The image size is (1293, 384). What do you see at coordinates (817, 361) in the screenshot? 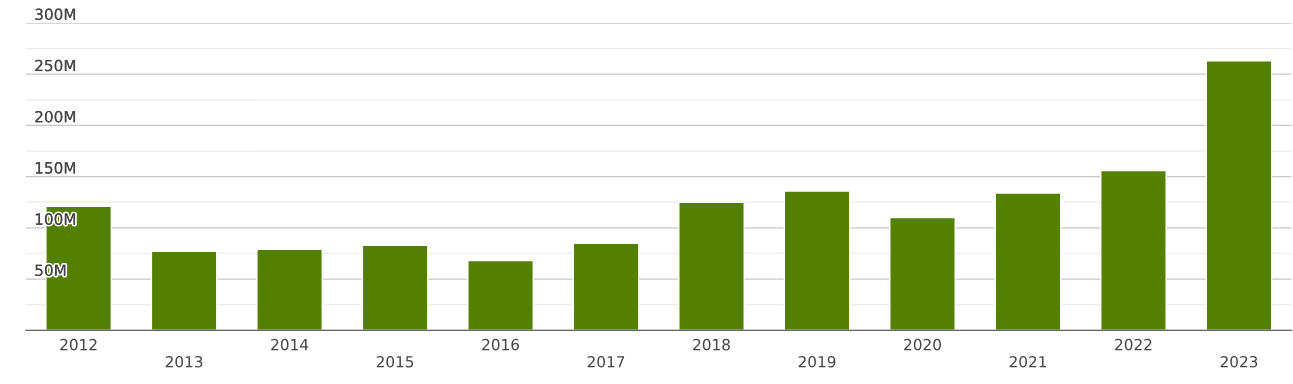
I see `x-tick-label: 2019` at bounding box center [817, 361].